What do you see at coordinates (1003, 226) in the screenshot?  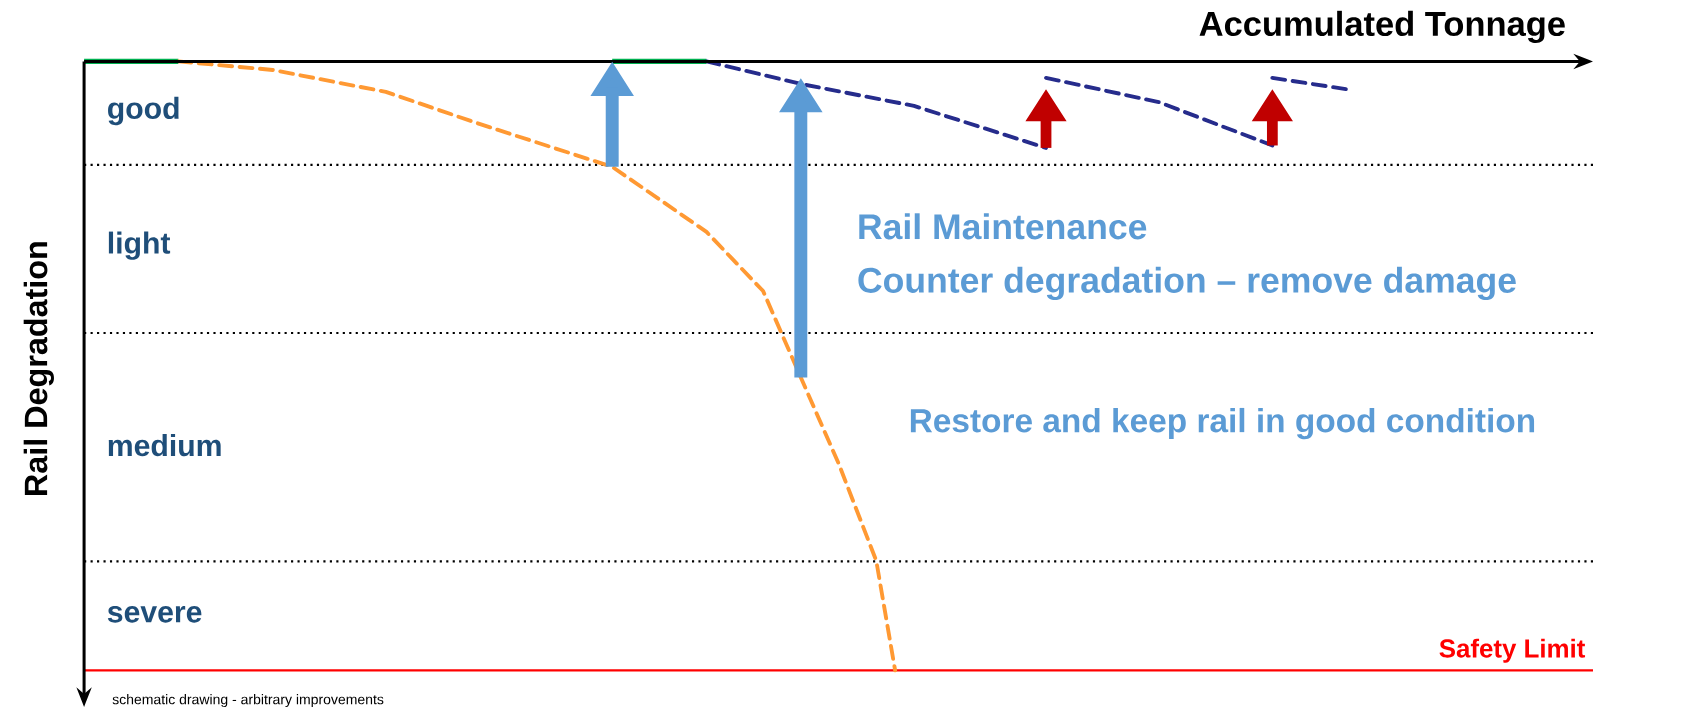 I see `annotation: Rail Maintenance` at bounding box center [1003, 226].